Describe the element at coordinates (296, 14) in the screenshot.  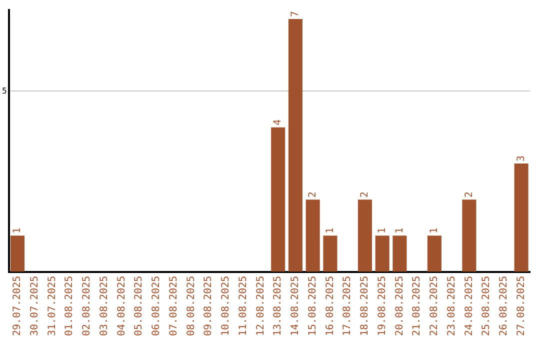
I see `data-label: 7` at that location.